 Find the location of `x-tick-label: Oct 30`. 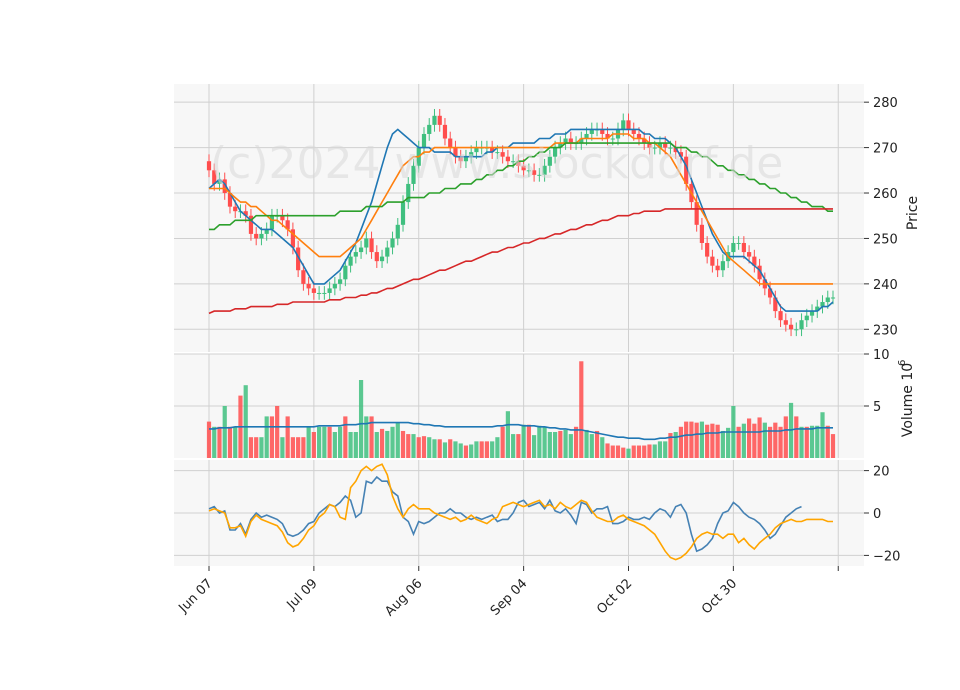

x-tick-label: Oct 30 is located at coordinates (719, 596).